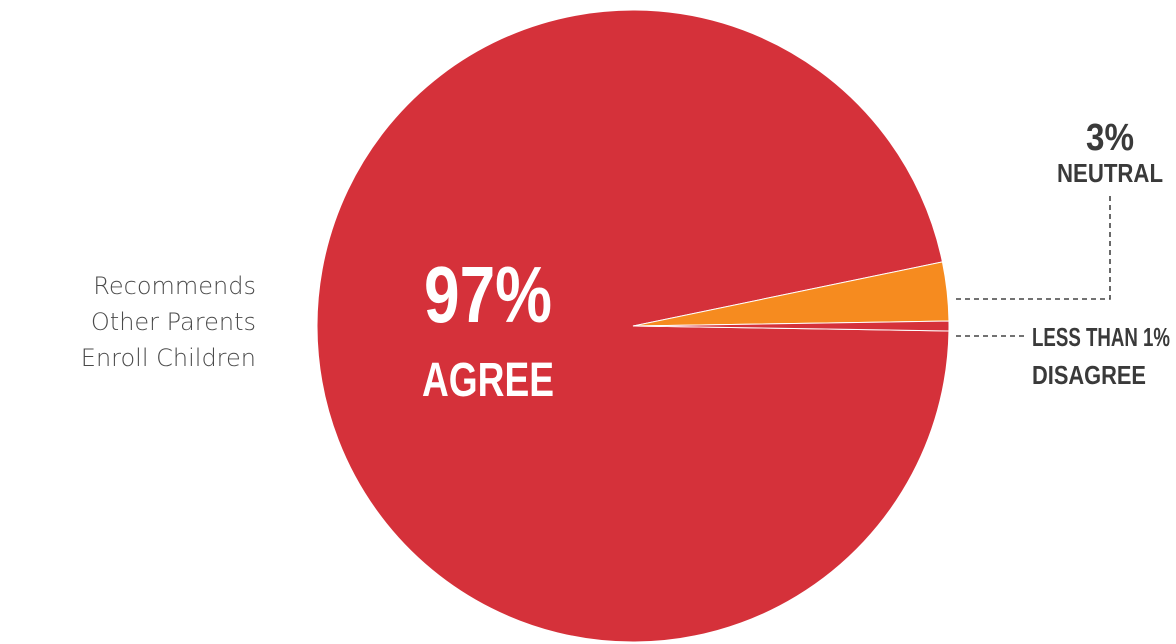  Describe the element at coordinates (488, 380) in the screenshot. I see `agree-name-label: AGREE` at that location.